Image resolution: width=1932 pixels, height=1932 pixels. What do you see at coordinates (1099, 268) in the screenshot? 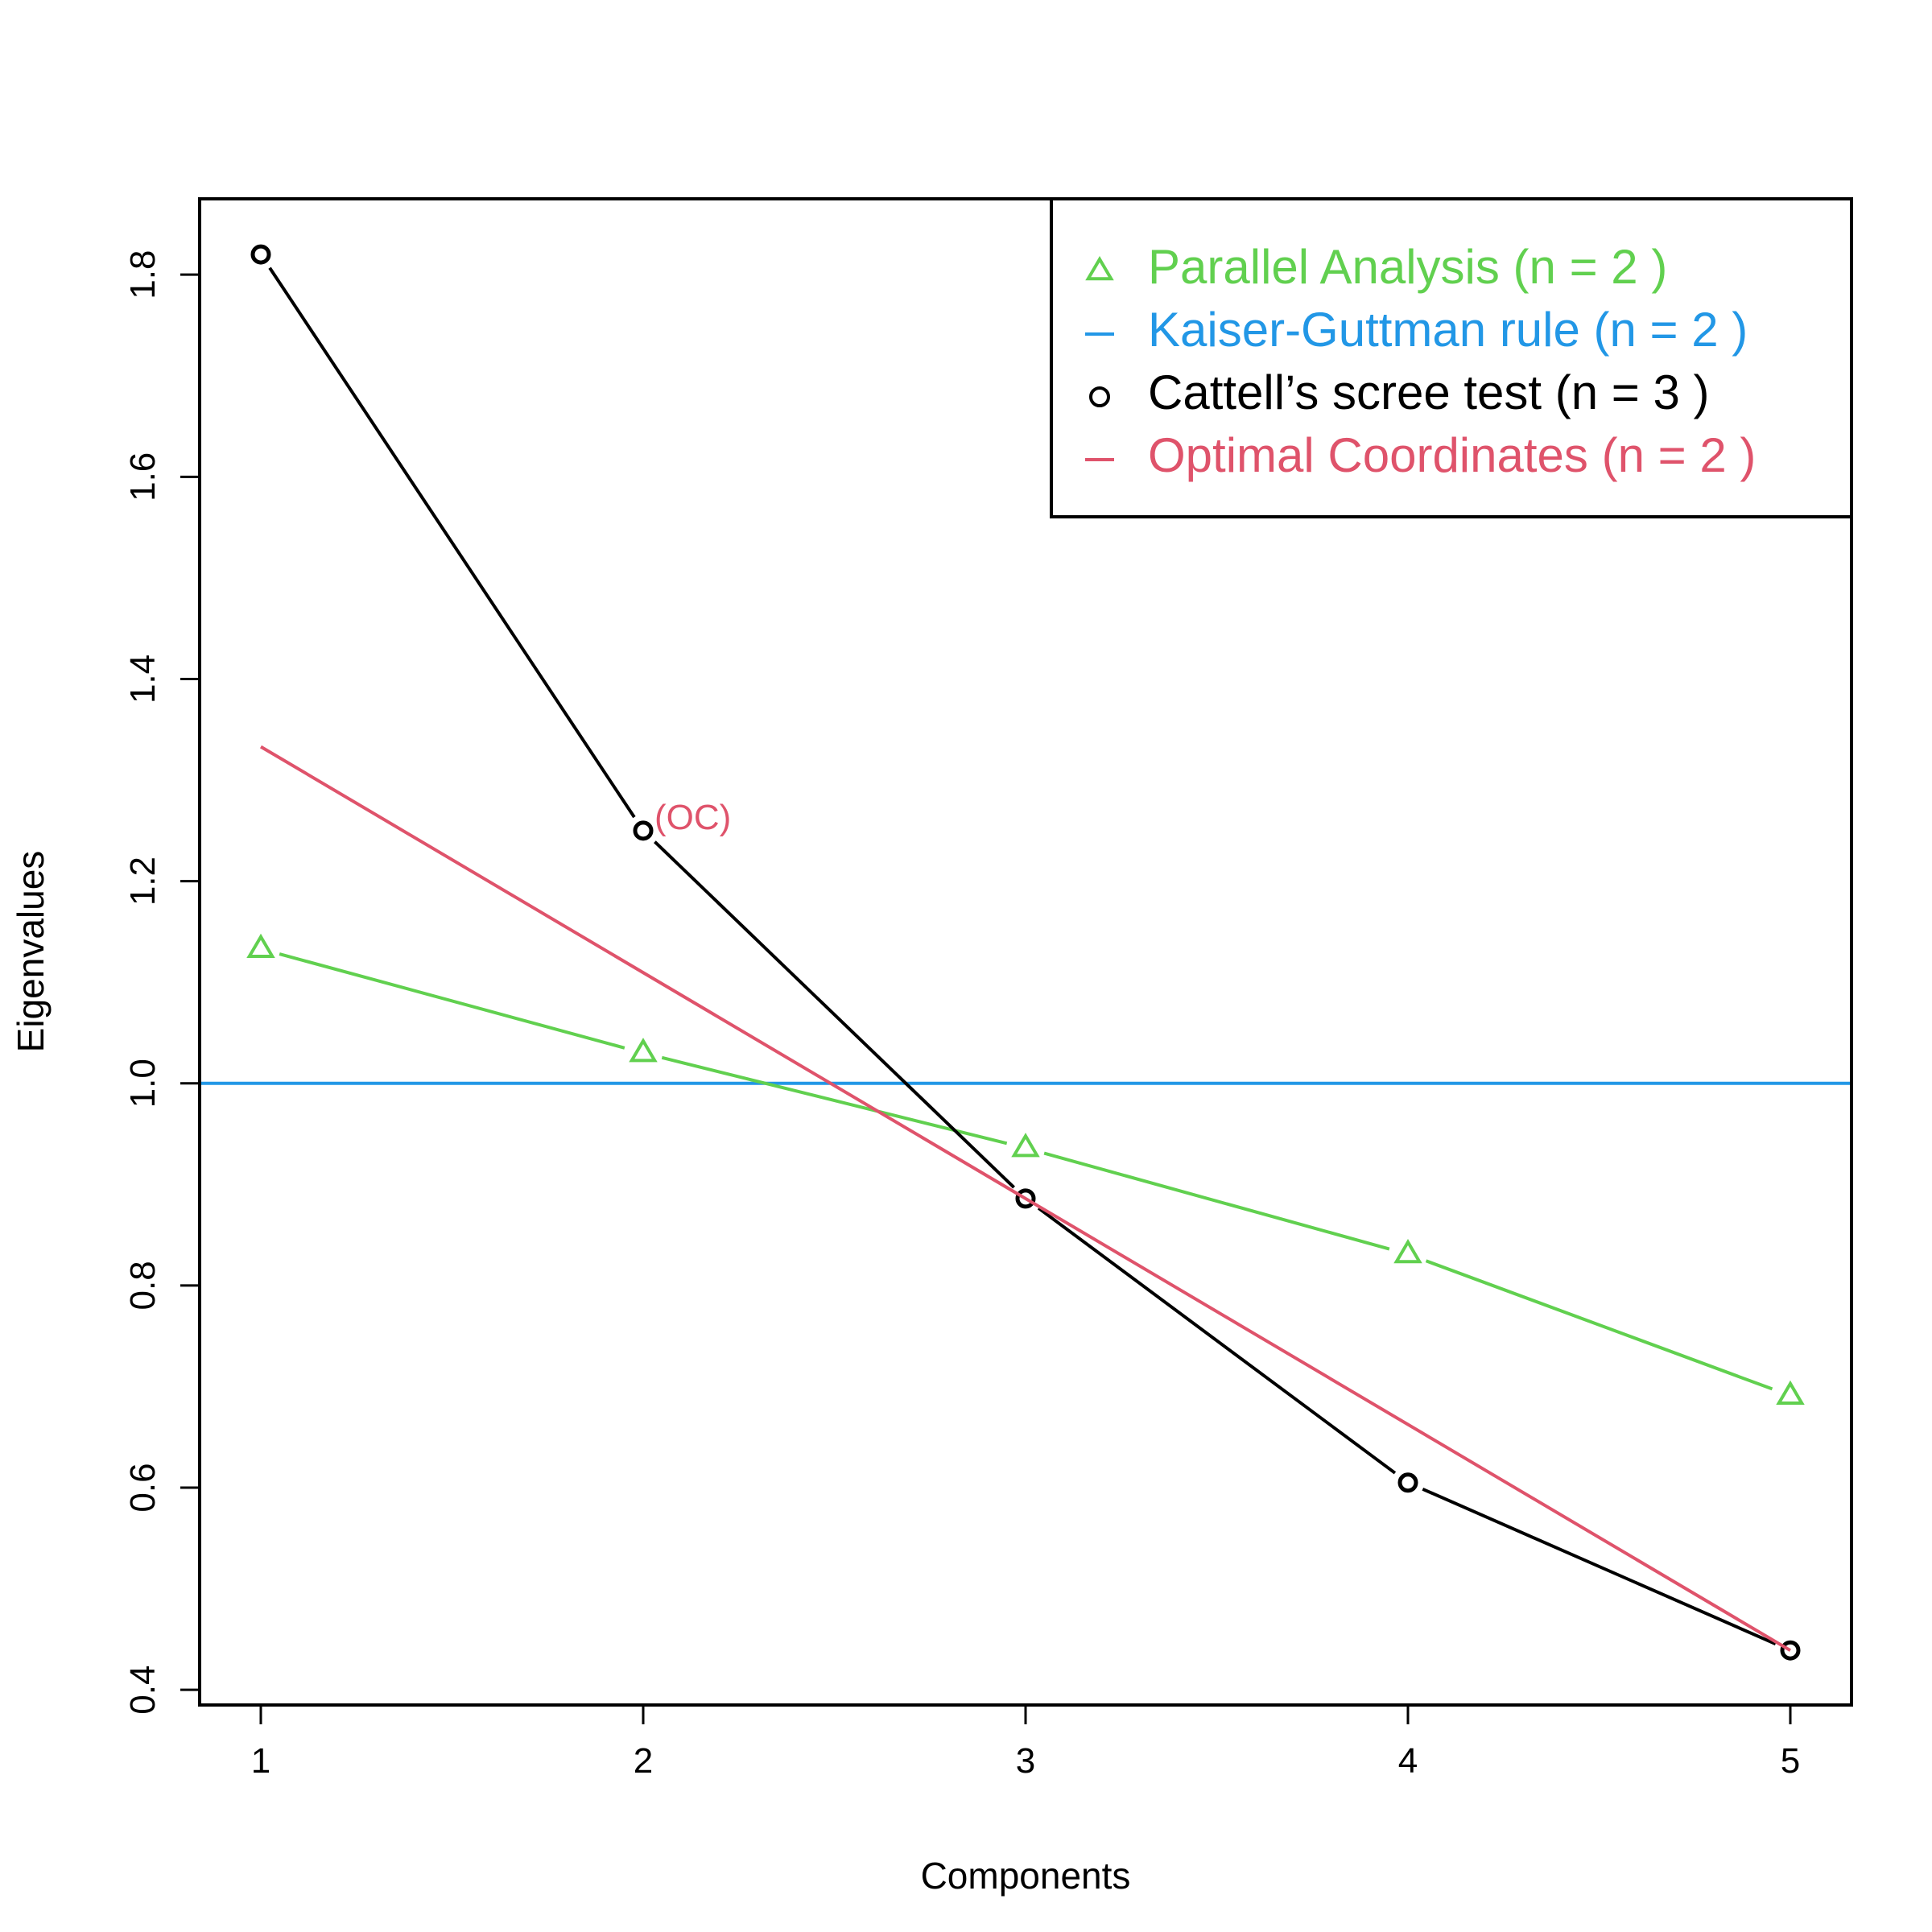
I see `legend-triangle-icon` at bounding box center [1099, 268].